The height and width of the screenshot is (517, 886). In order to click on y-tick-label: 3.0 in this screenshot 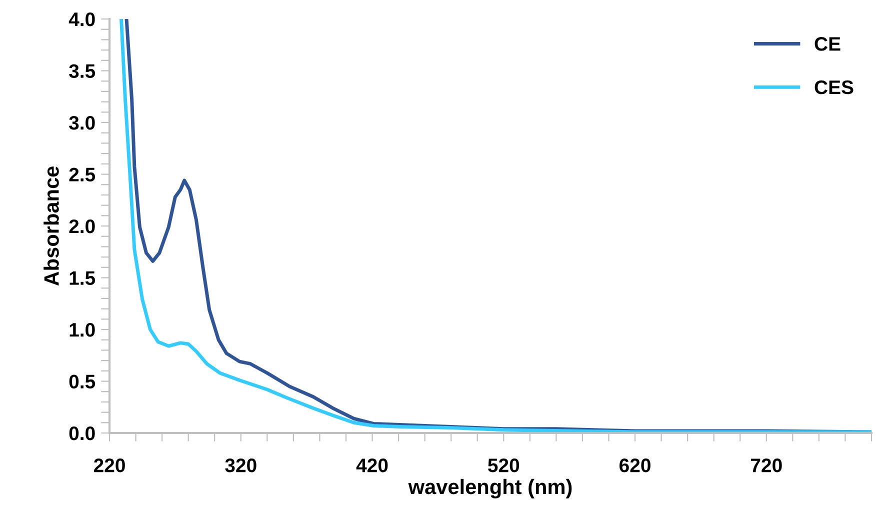, I will do `click(82, 123)`.